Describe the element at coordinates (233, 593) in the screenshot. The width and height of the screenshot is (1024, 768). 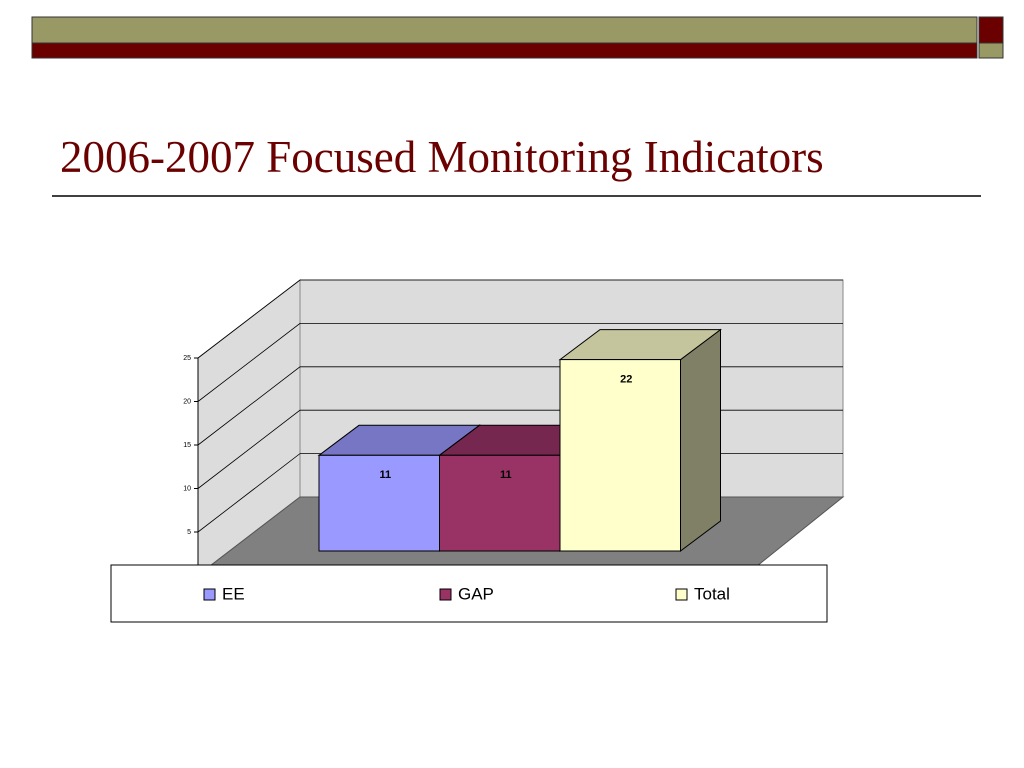
I see `legend-label: EE` at that location.